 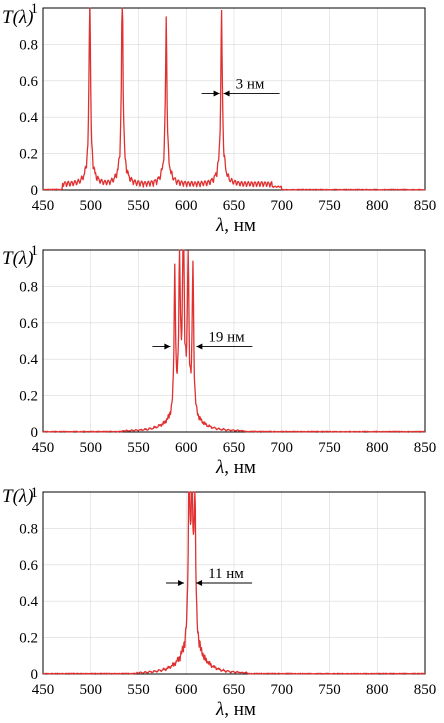 I want to click on width-annotation: 19 нм, so click(x=202, y=339).